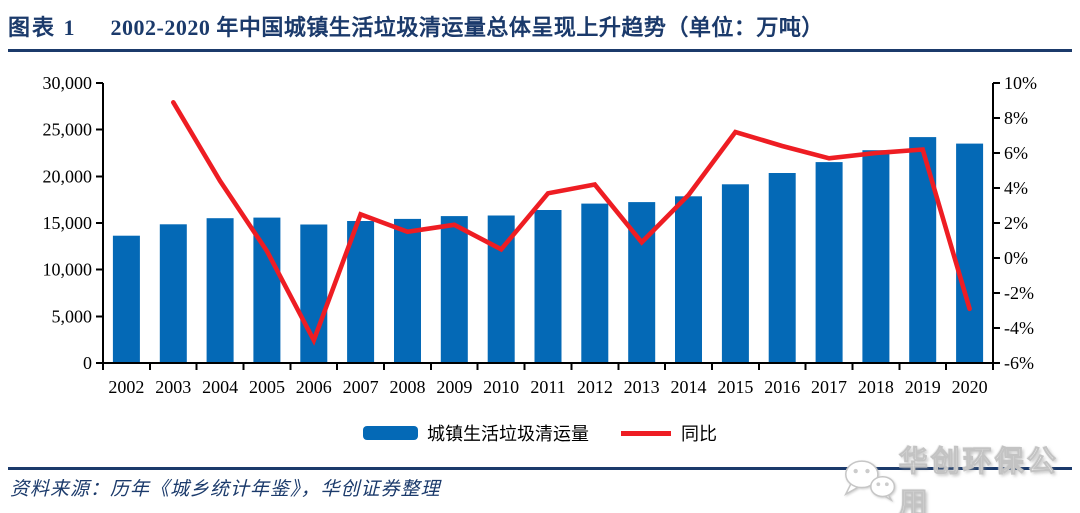 The height and width of the screenshot is (513, 1080). What do you see at coordinates (173, 293) in the screenshot?
I see `bar-2003` at bounding box center [173, 293].